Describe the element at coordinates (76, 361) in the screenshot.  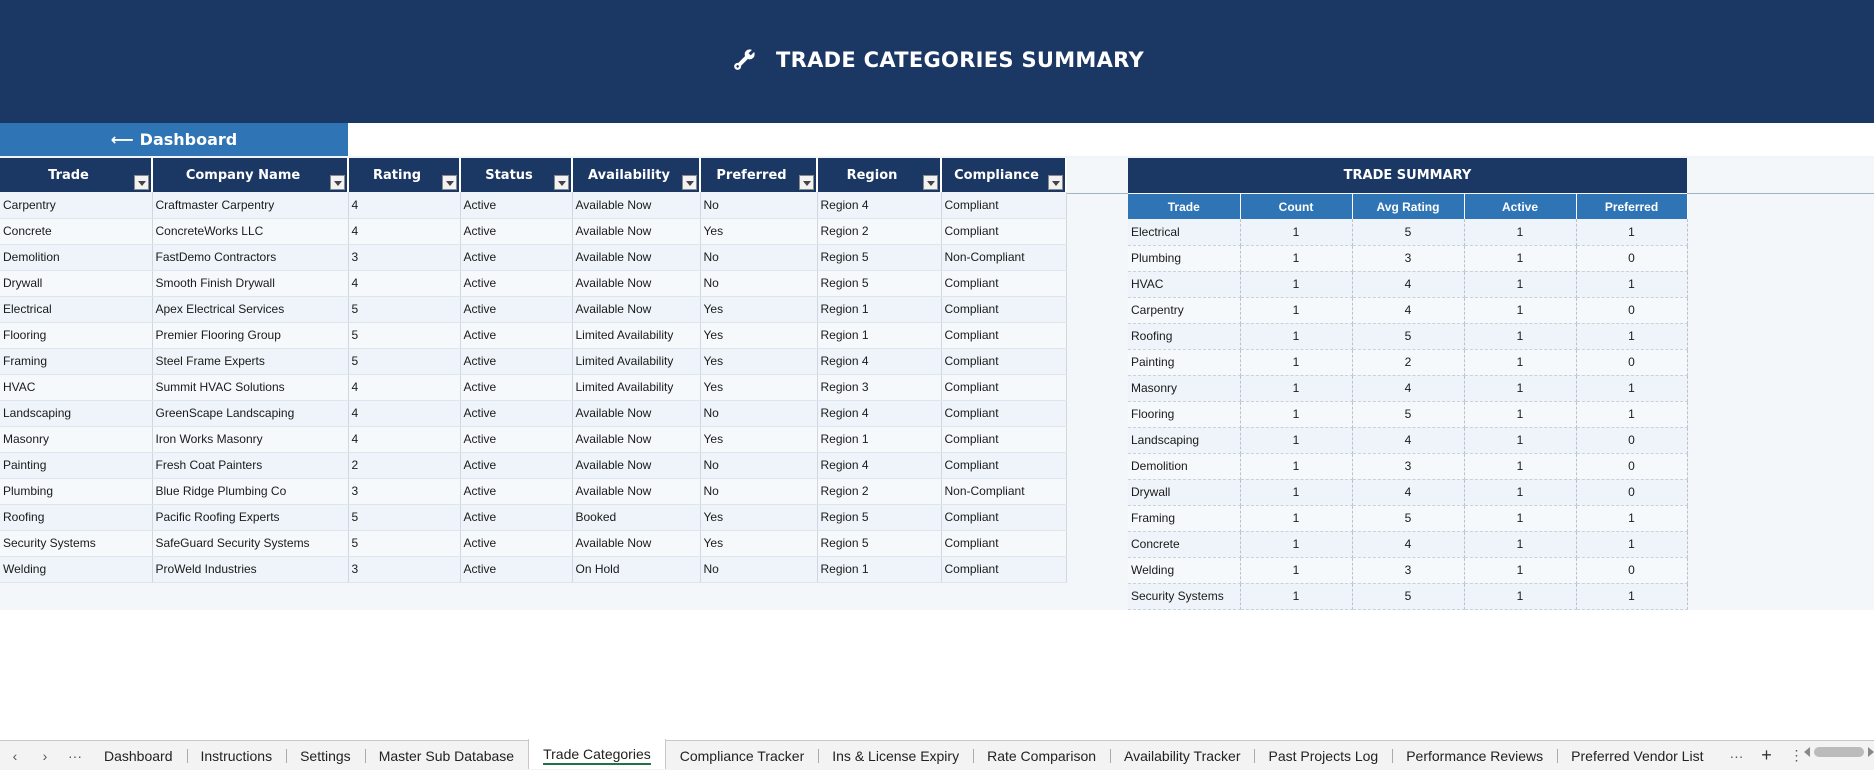
I see `cell-trade: Framing` at that location.